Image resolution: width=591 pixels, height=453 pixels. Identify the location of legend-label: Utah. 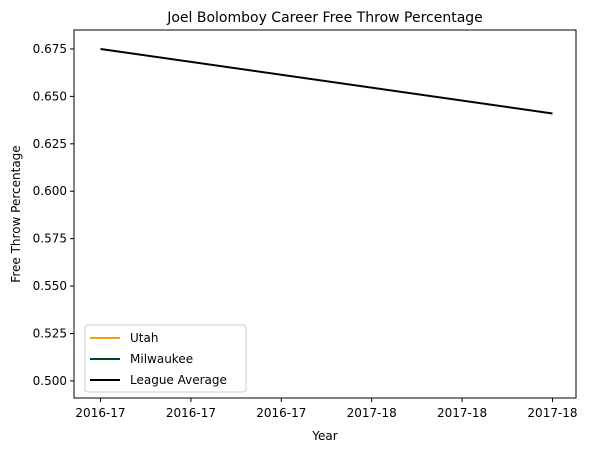
(144, 338).